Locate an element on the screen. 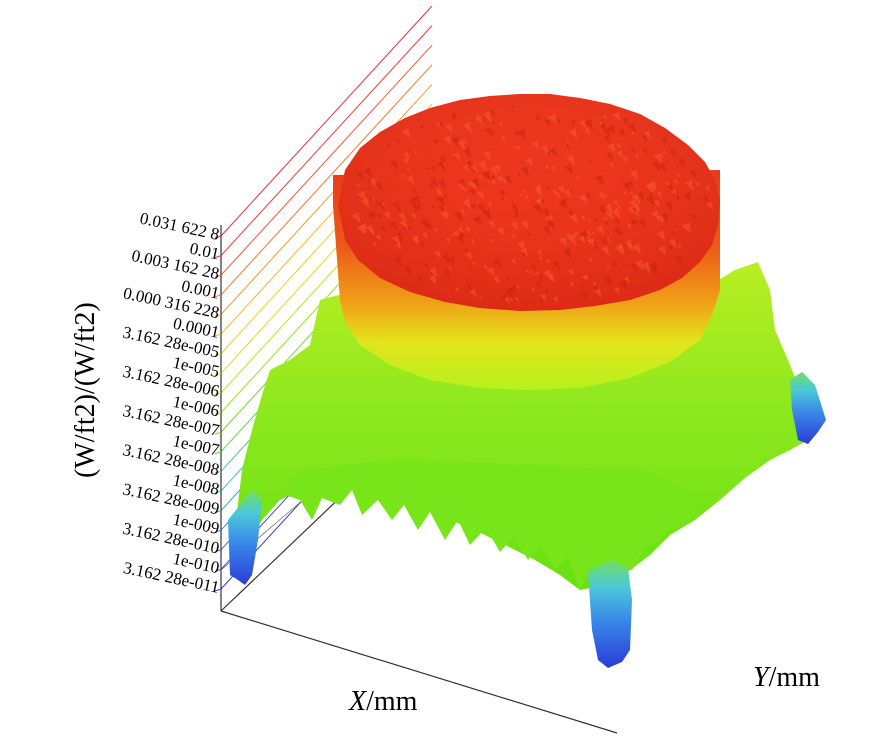 The height and width of the screenshot is (739, 887). surface-fringe is located at coordinates (481, 525).